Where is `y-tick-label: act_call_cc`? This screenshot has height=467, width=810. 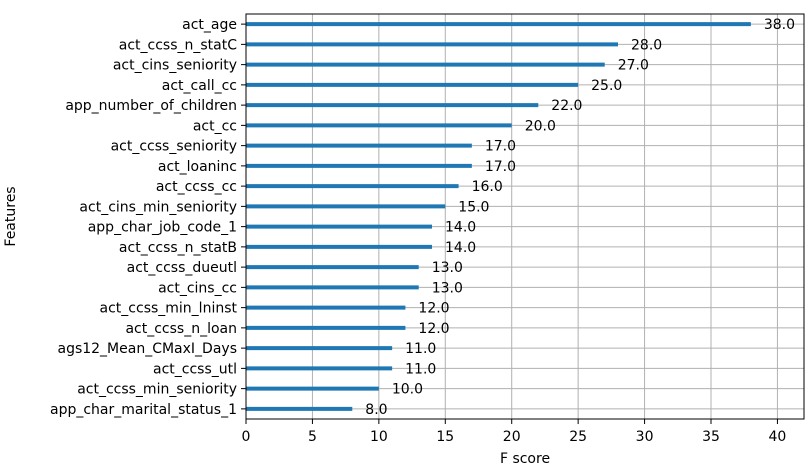 y-tick-label: act_call_cc is located at coordinates (199, 86).